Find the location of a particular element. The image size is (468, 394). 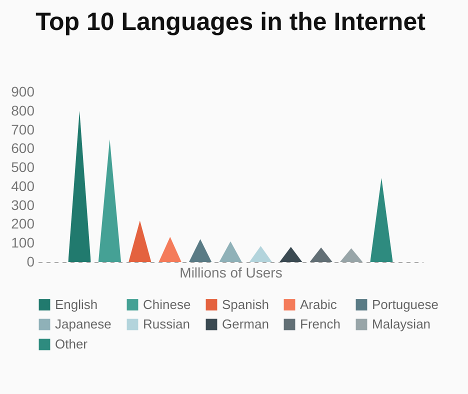

legend-label: Other is located at coordinates (71, 344).